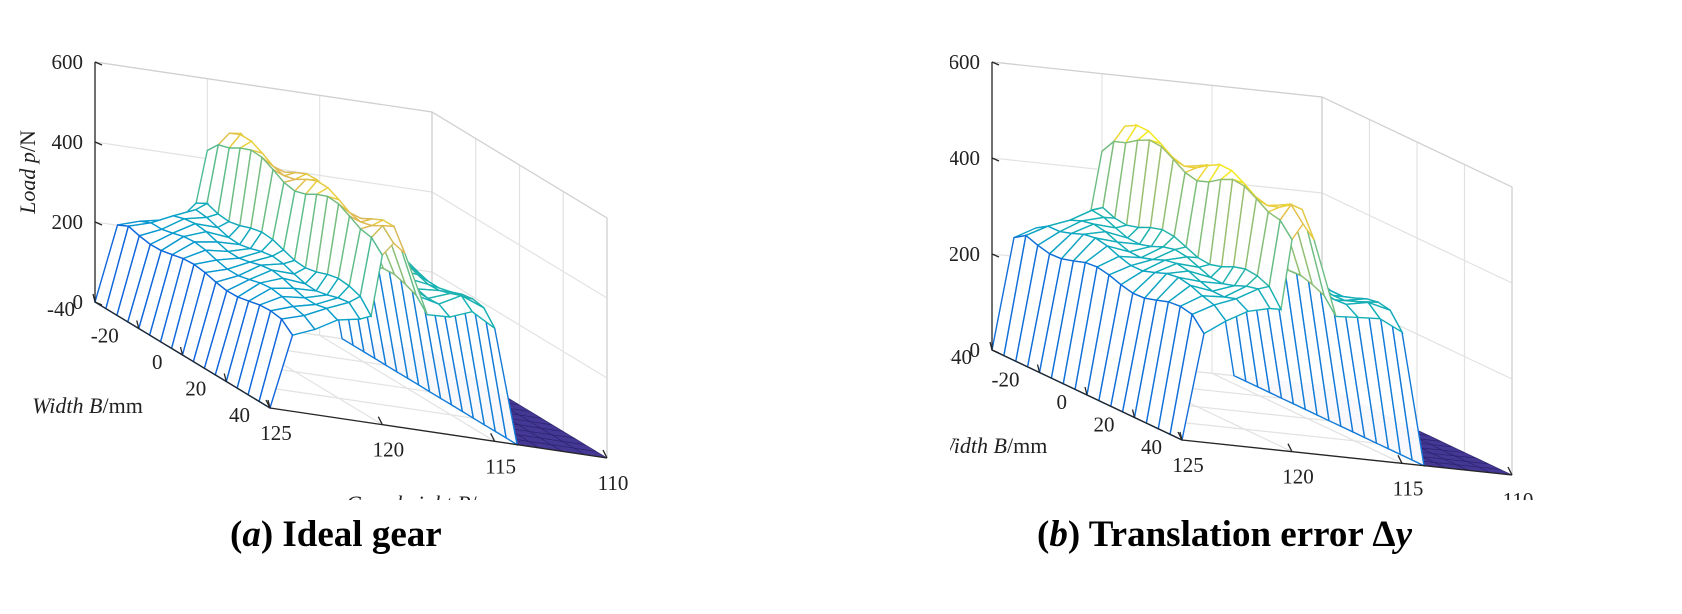 Image resolution: width=1682 pixels, height=614 pixels. What do you see at coordinates (251, 534) in the screenshot?
I see `caption-a-letter: a` at bounding box center [251, 534].